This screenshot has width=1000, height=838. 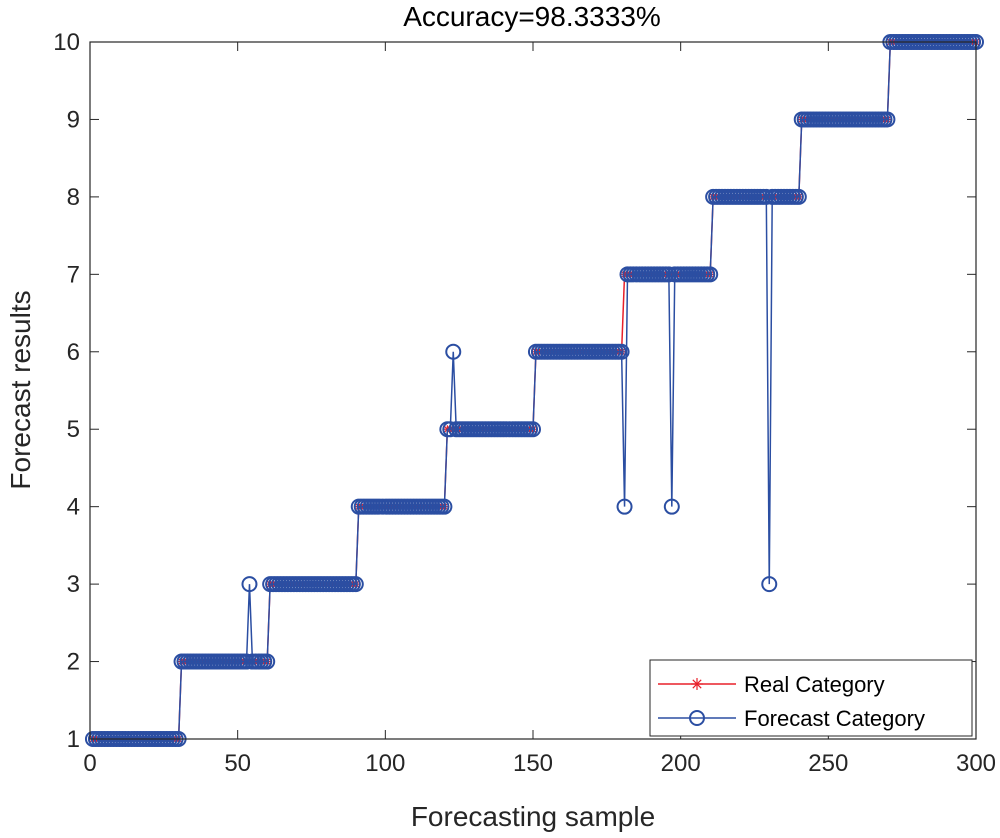 What do you see at coordinates (66, 42) in the screenshot?
I see `y-tick-label: 10` at bounding box center [66, 42].